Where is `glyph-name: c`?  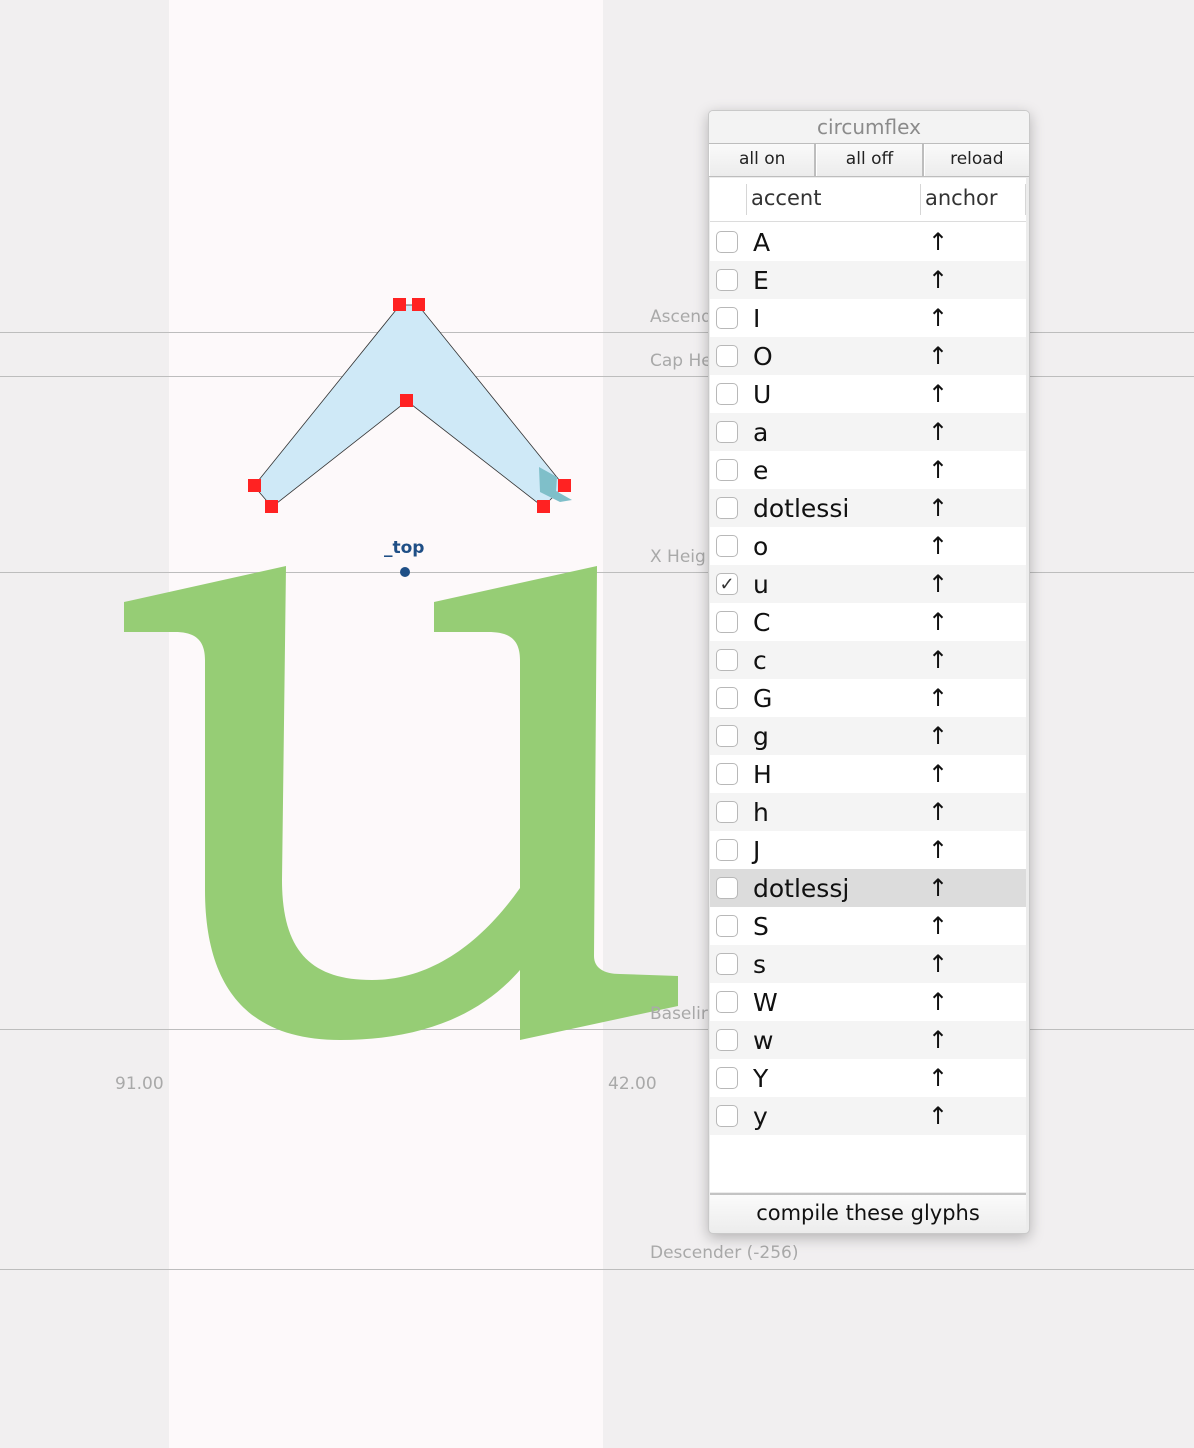
glyph-name: c is located at coordinates (760, 660).